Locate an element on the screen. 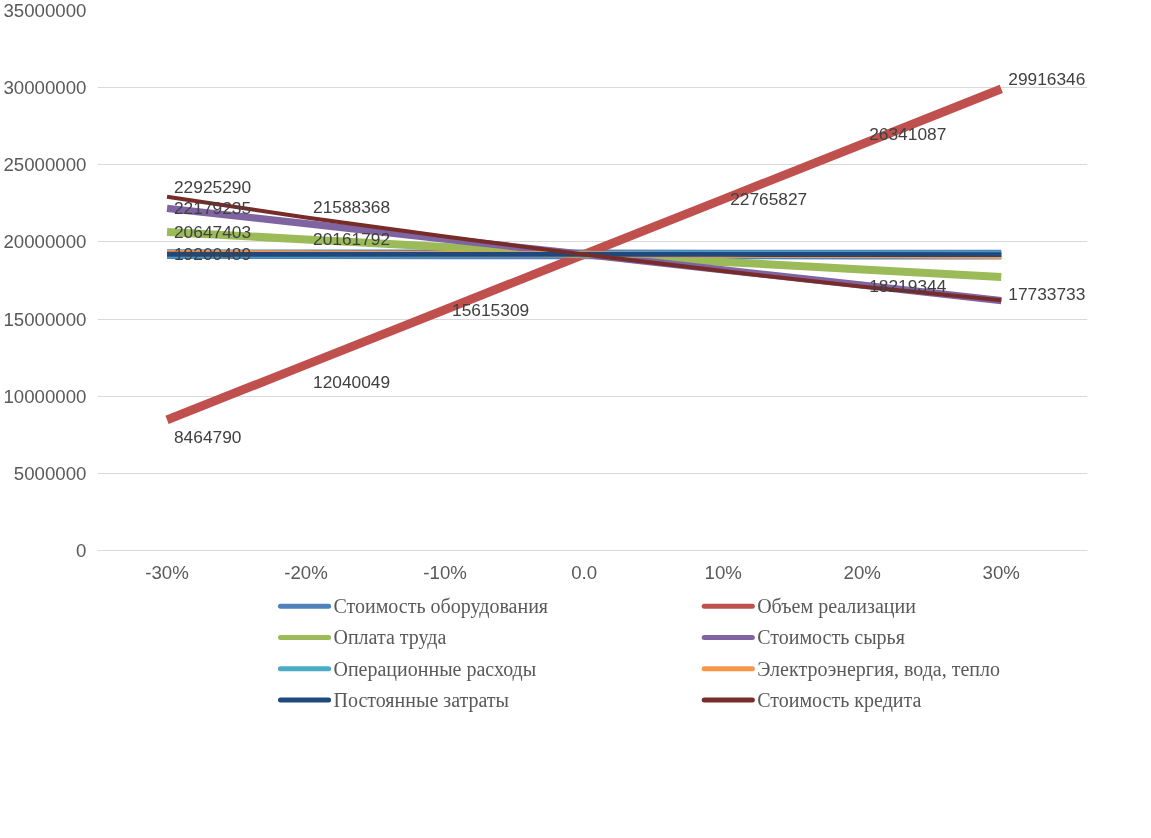 The height and width of the screenshot is (838, 1151). legend-label: Оплата труда is located at coordinates (390, 638).